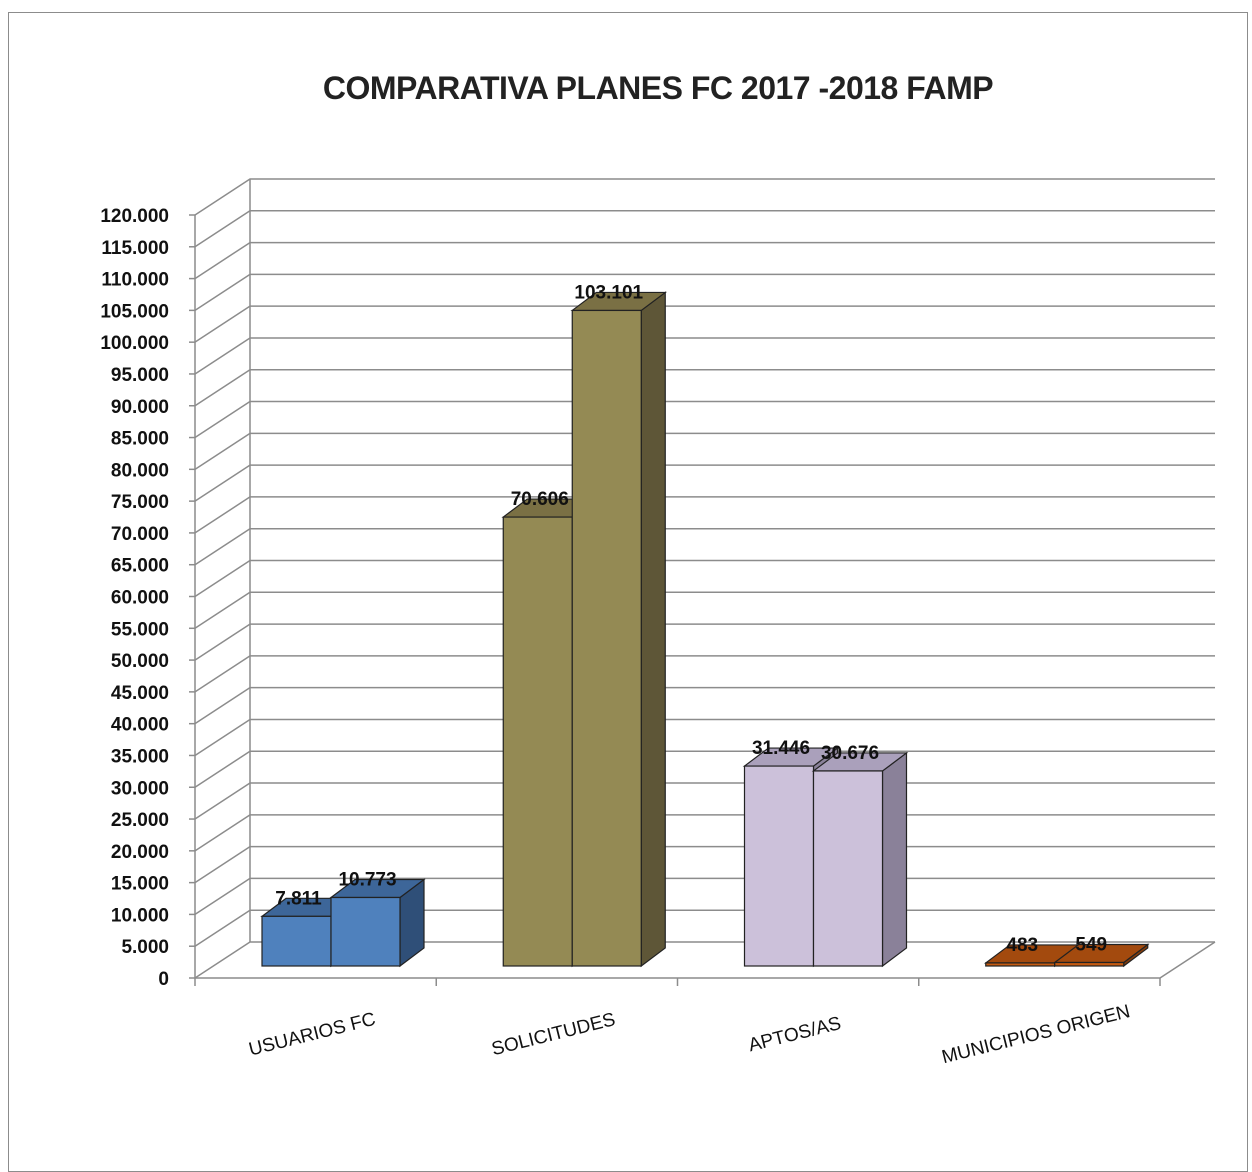  I want to click on y-tick-label: 30.000, so click(140, 788).